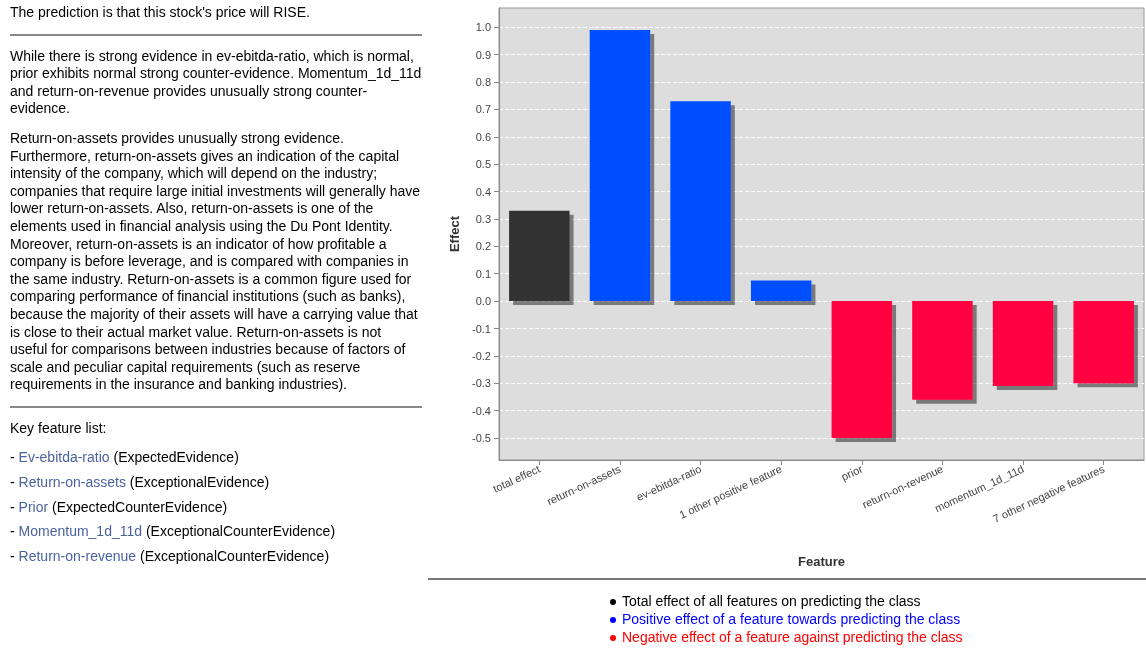 The image size is (1146, 653). What do you see at coordinates (483, 27) in the screenshot?
I see `y-tick-label: 1.0` at bounding box center [483, 27].